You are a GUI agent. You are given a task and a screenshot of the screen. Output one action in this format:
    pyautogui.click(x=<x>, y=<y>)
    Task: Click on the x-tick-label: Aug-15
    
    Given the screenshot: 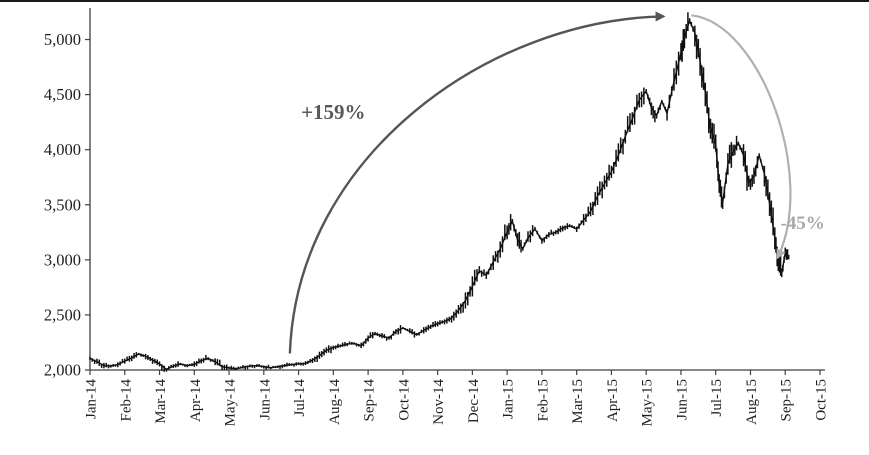 What is the action you would take?
    pyautogui.click(x=752, y=402)
    